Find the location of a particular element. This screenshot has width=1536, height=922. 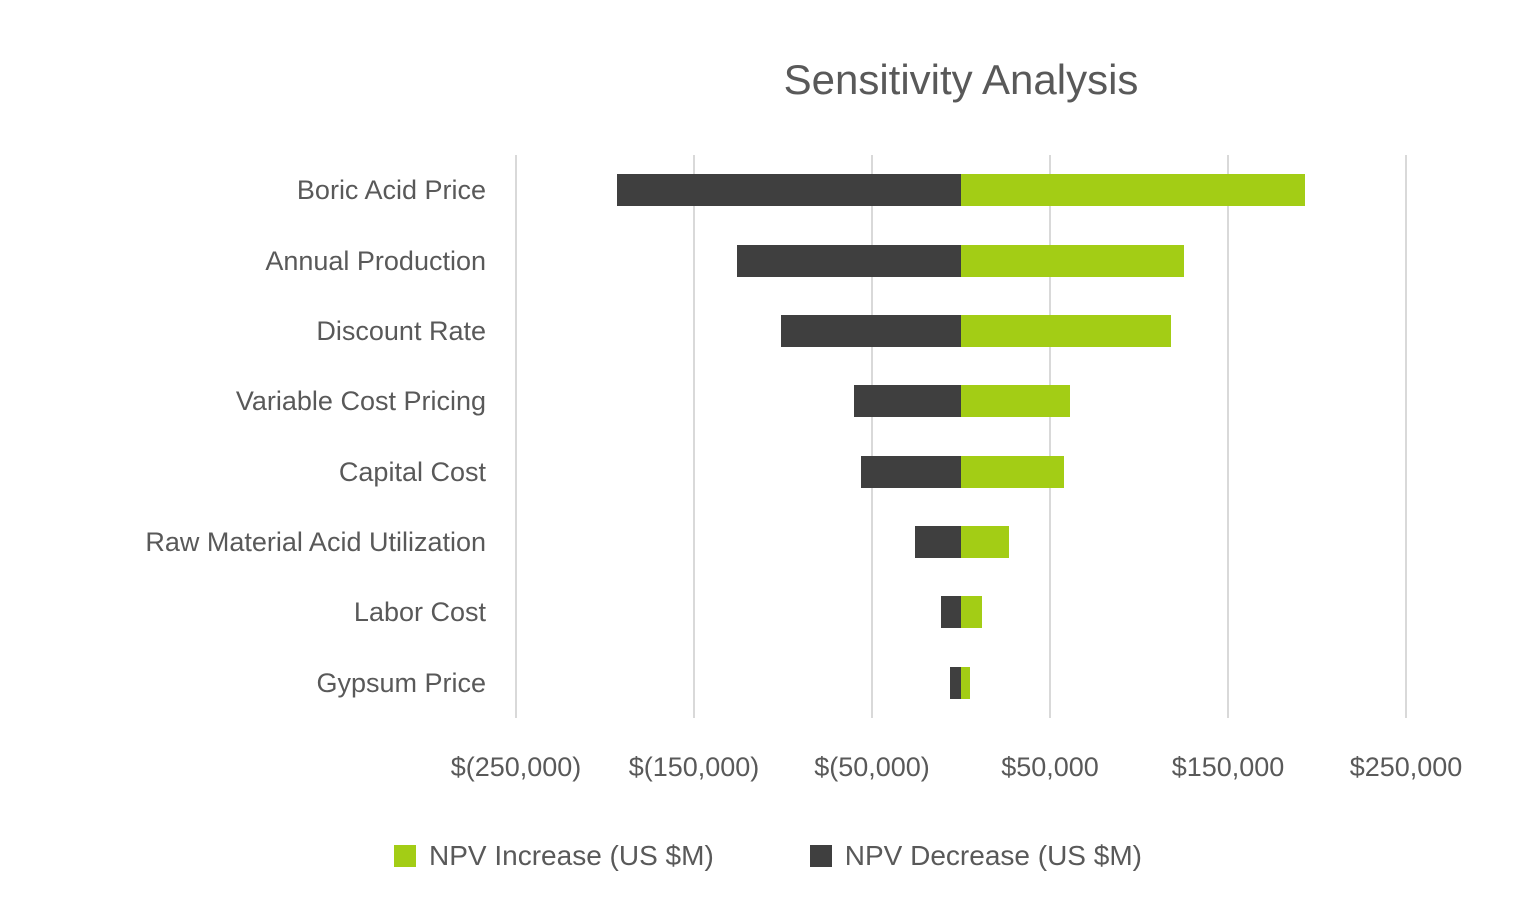

category-label: Annual Production is located at coordinates (375, 260).